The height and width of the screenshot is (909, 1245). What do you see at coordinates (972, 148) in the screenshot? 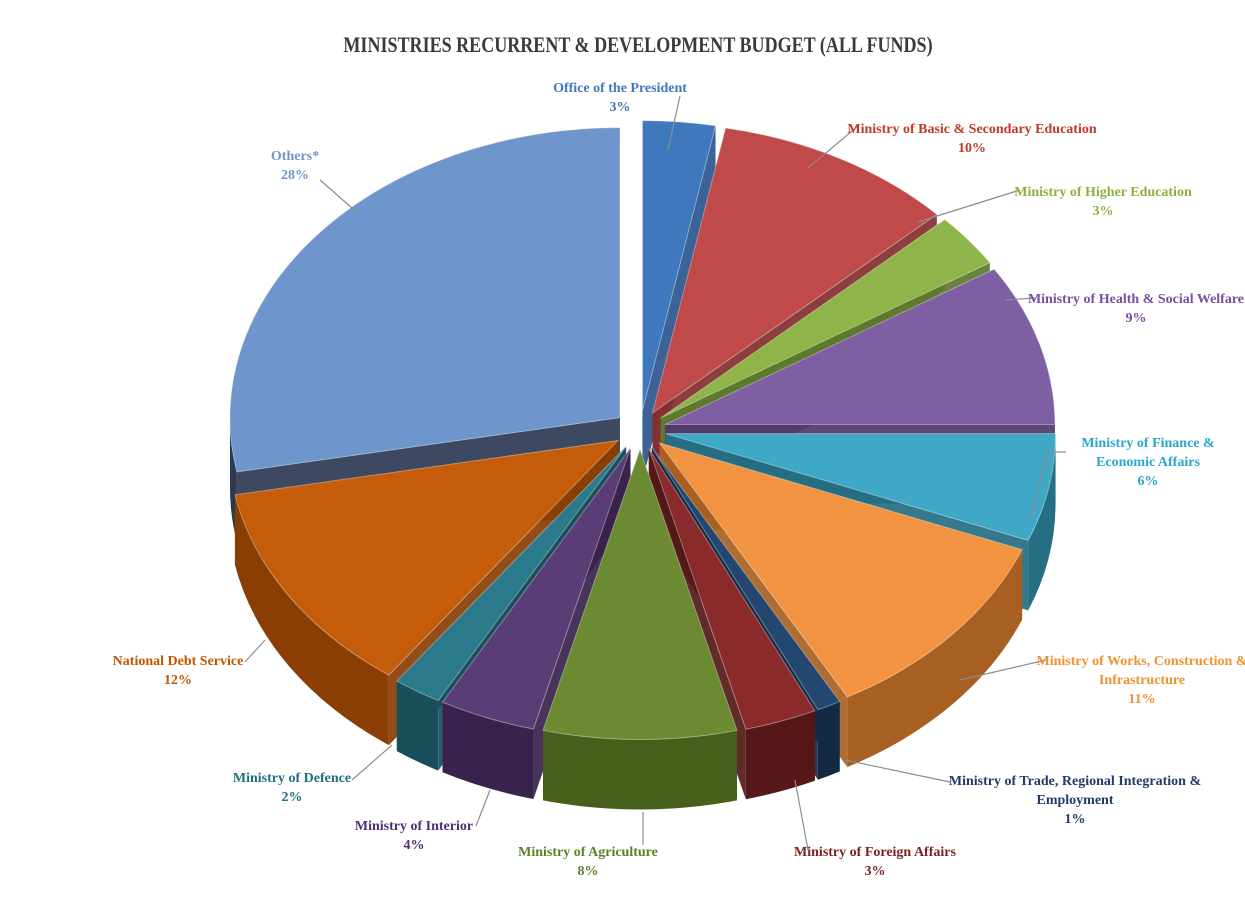
I see `slice-percent-label: 10%` at bounding box center [972, 148].